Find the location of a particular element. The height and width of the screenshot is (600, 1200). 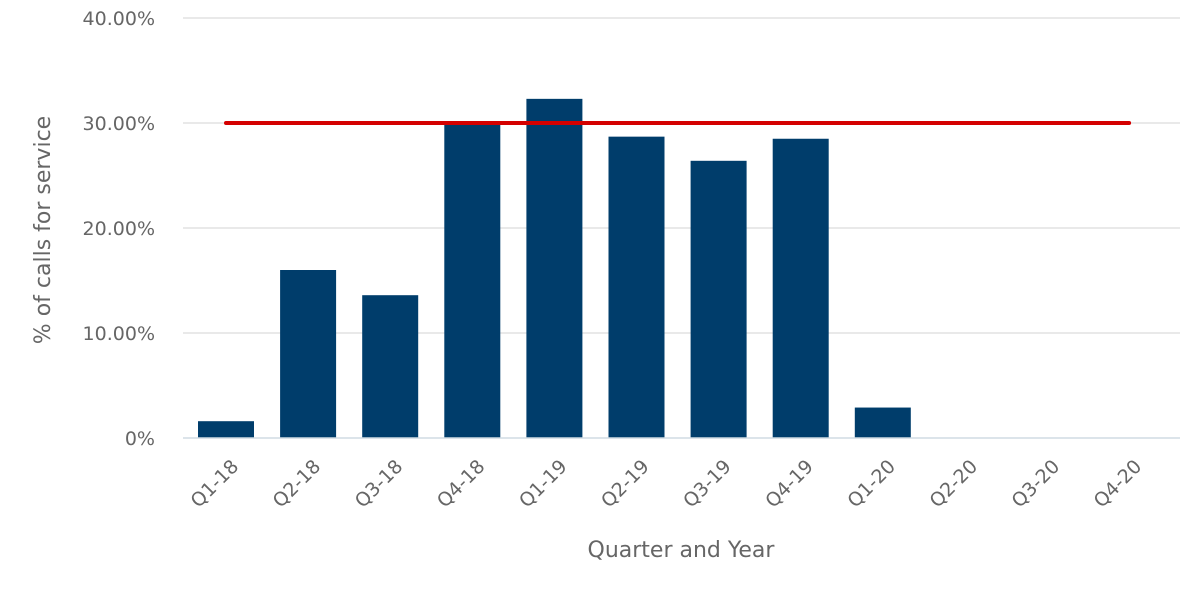

x-tick-label: Q3-20 is located at coordinates (1036, 484).